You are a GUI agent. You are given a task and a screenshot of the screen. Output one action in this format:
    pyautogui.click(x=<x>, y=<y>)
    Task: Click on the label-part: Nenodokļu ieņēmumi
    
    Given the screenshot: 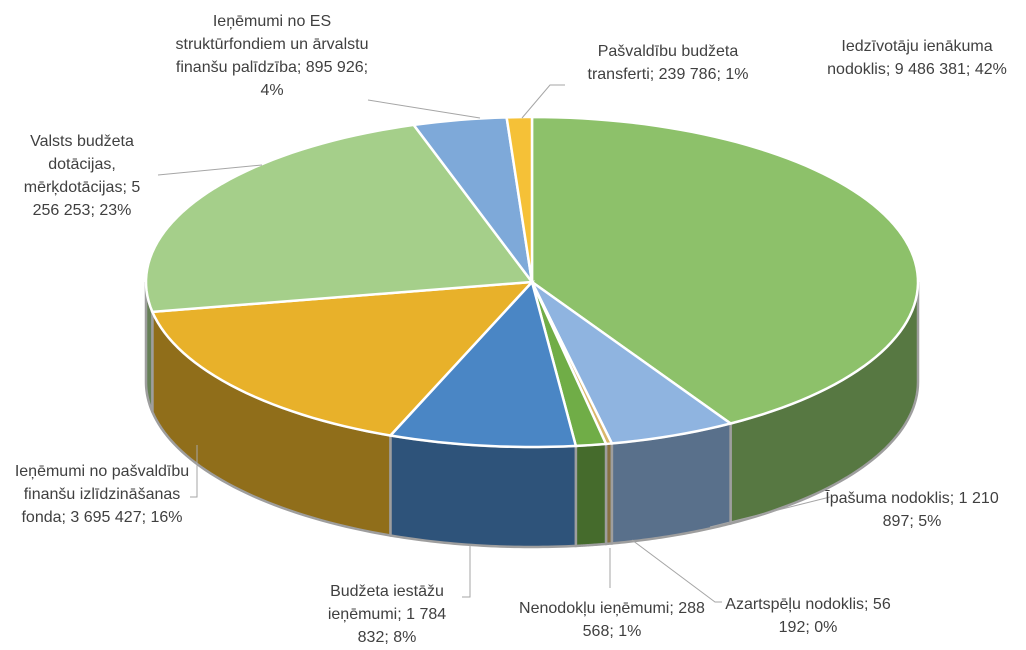 What is the action you would take?
    pyautogui.click(x=594, y=608)
    